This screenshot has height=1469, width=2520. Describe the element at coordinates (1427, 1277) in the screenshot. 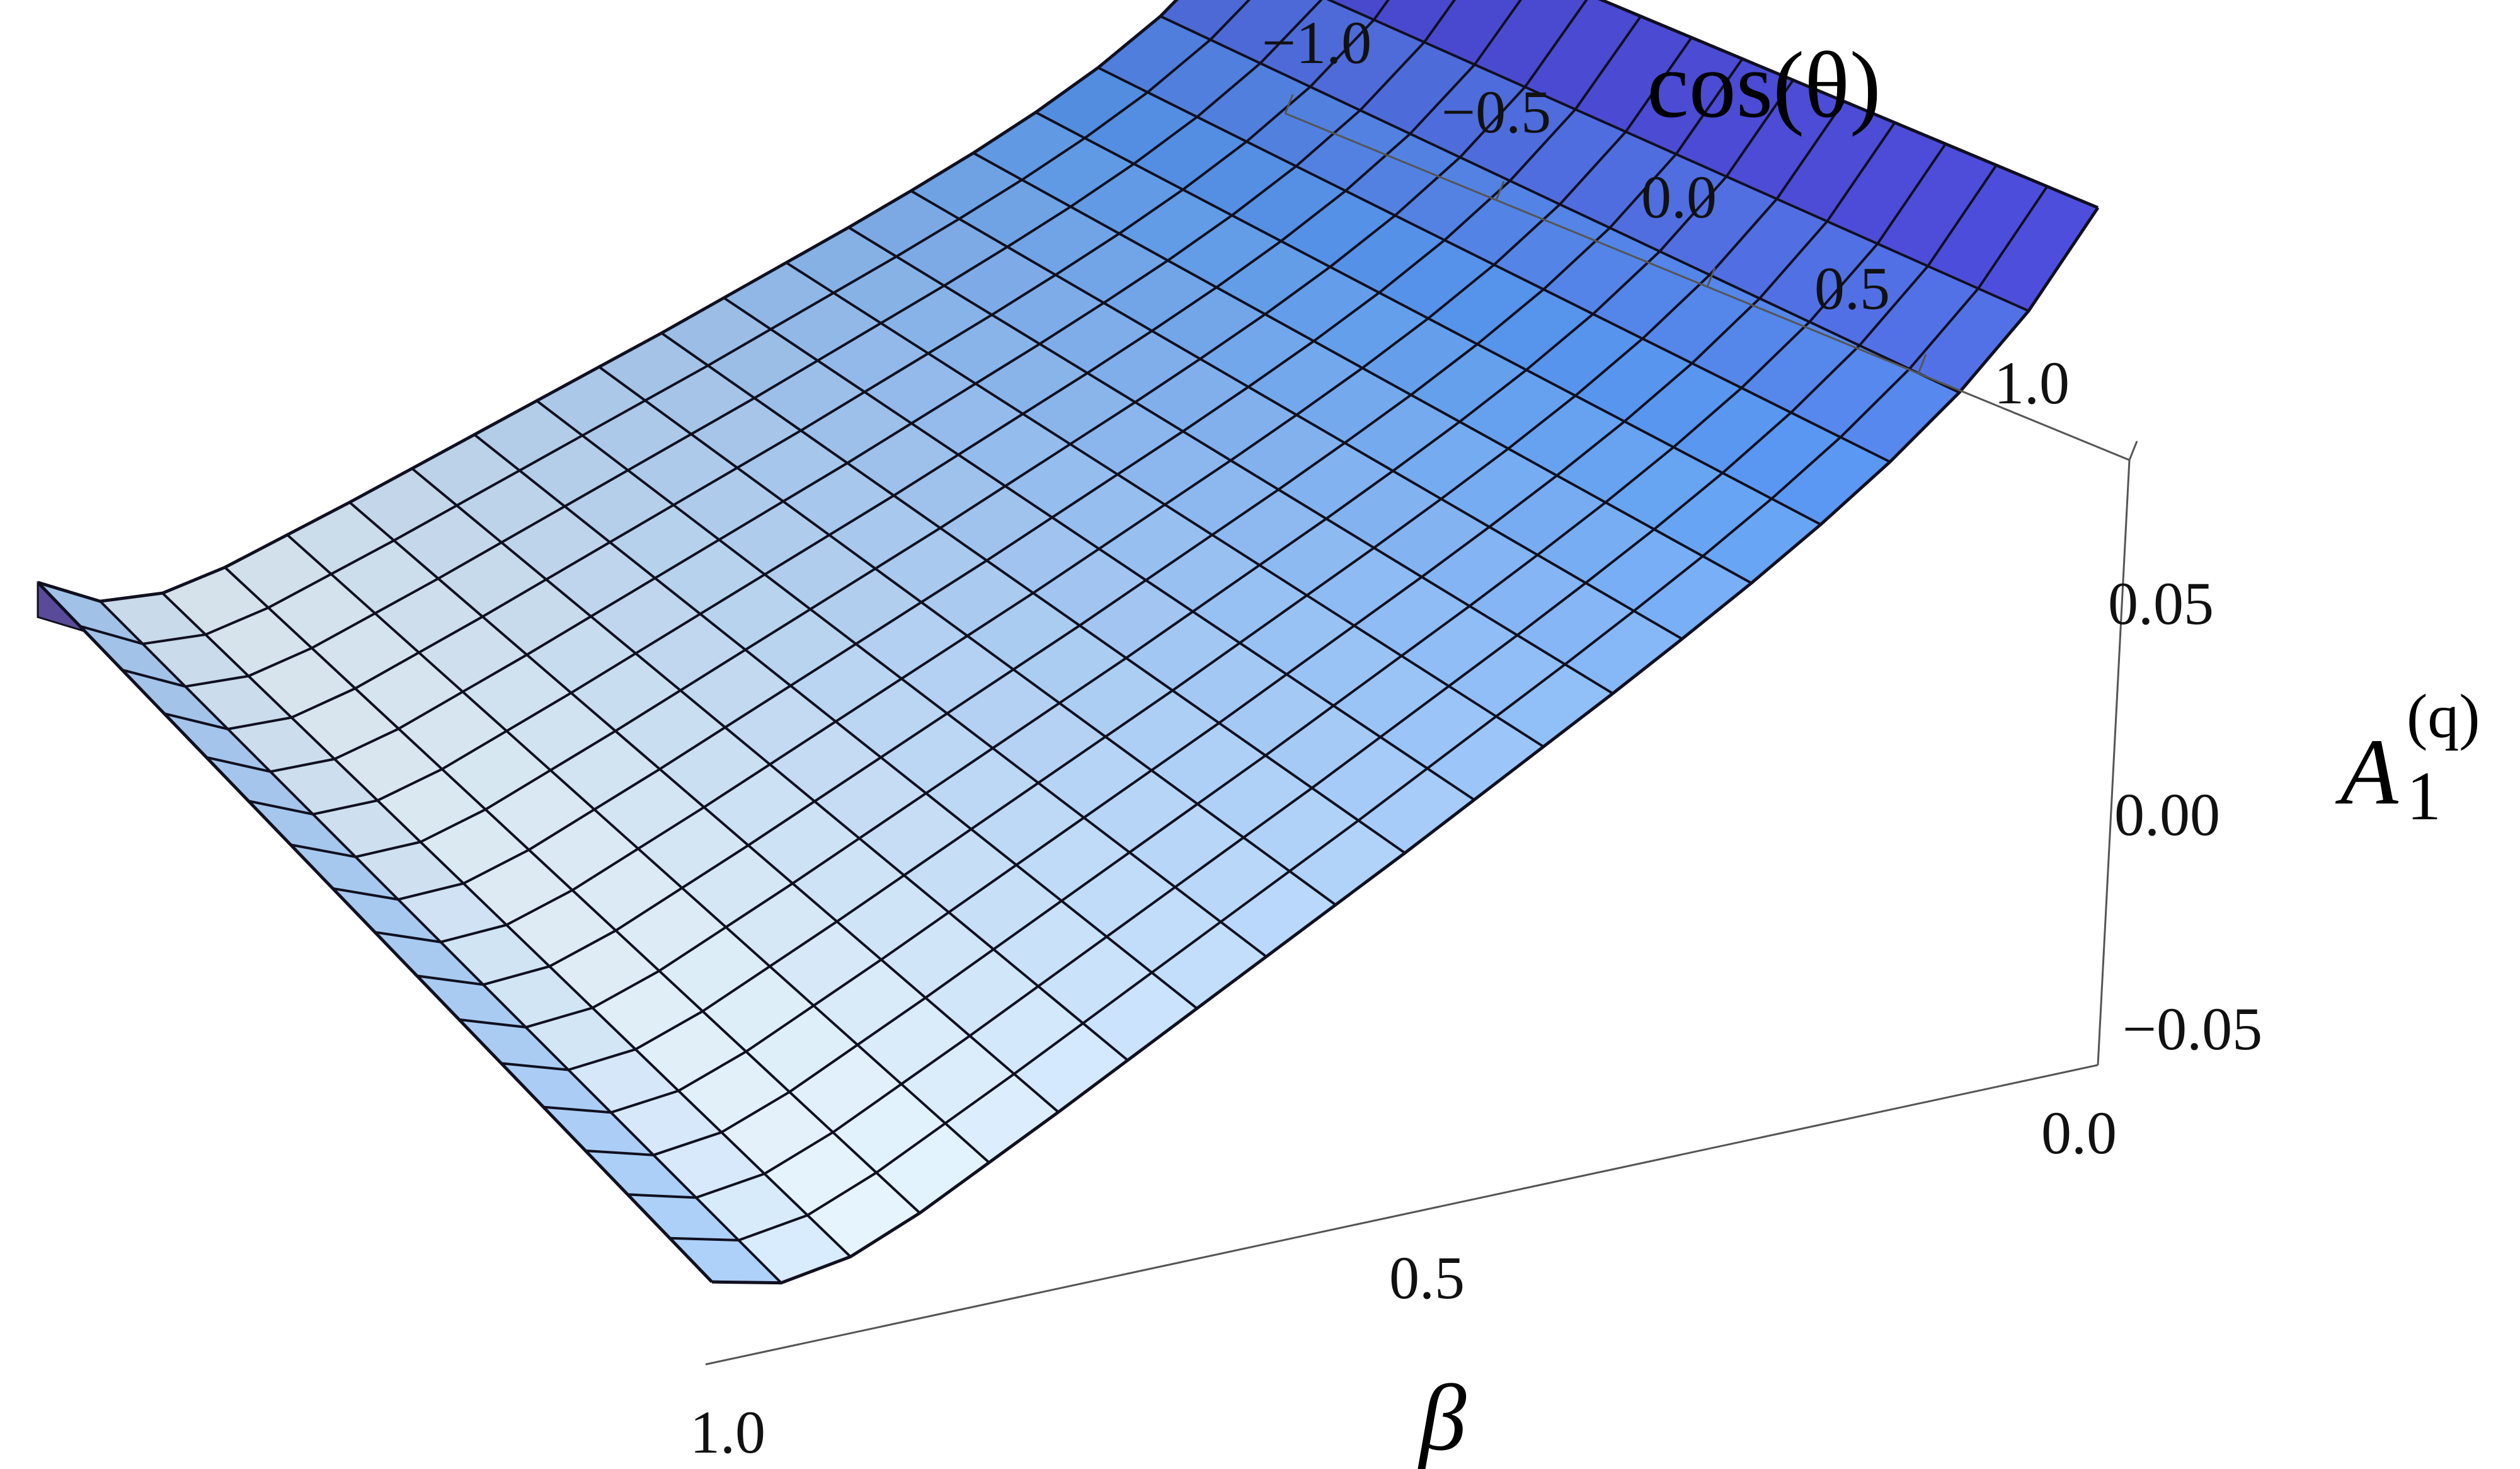

I see `x-tick-label: 0.5` at that location.